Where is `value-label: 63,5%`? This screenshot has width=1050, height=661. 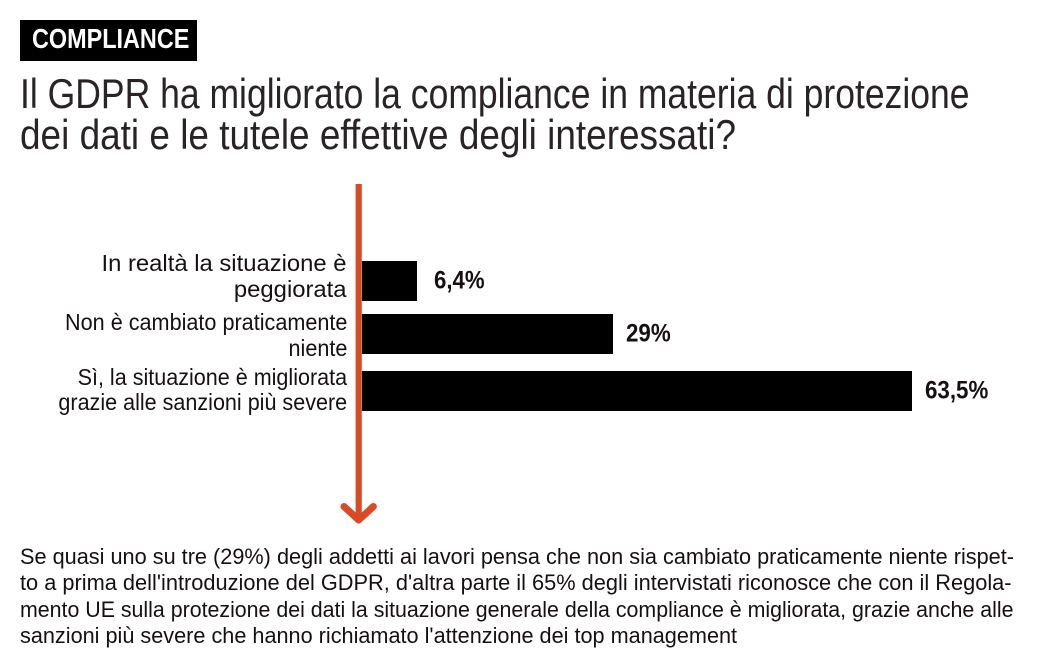 value-label: 63,5% is located at coordinates (957, 390).